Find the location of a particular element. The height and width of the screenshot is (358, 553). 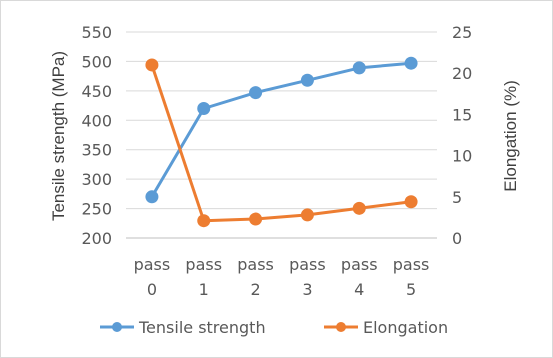

legend-label-tensile-strength: Tensile strength is located at coordinates (202, 327).